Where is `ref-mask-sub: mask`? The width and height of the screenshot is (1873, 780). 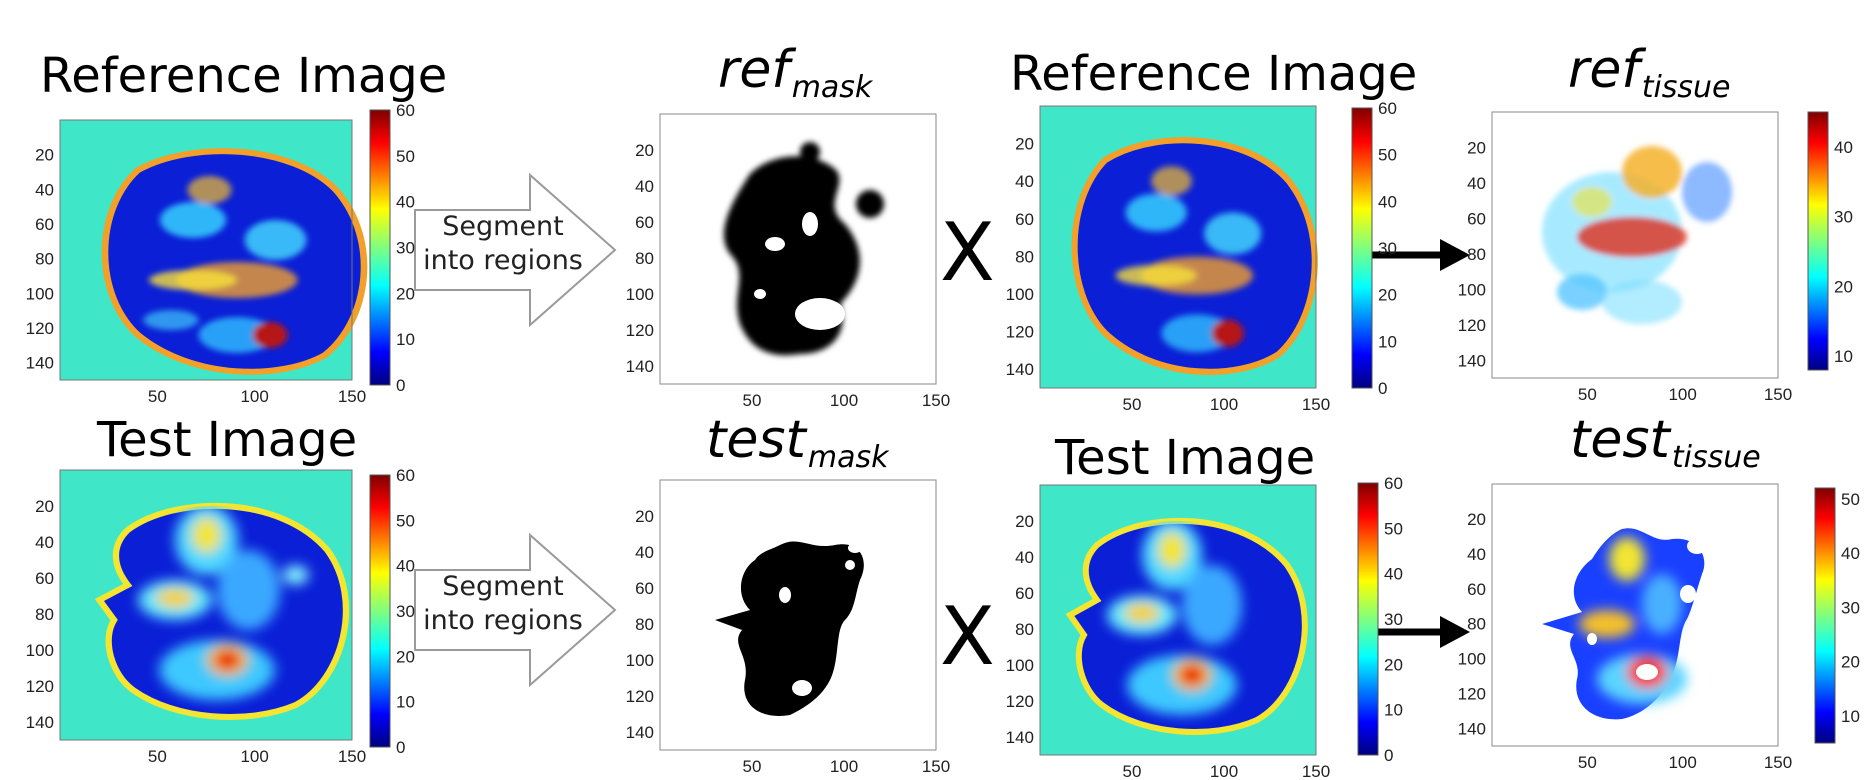 ref-mask-sub: mask is located at coordinates (832, 87).